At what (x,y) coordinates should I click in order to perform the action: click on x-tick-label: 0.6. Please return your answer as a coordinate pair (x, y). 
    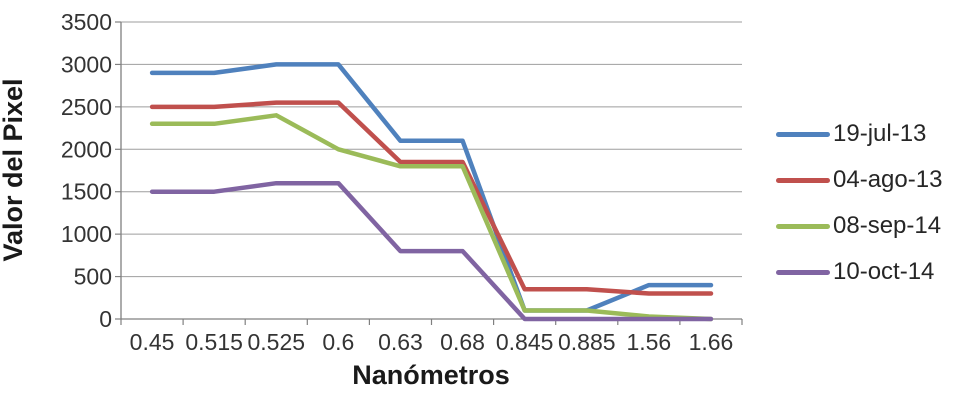
    Looking at the image, I should click on (338, 342).